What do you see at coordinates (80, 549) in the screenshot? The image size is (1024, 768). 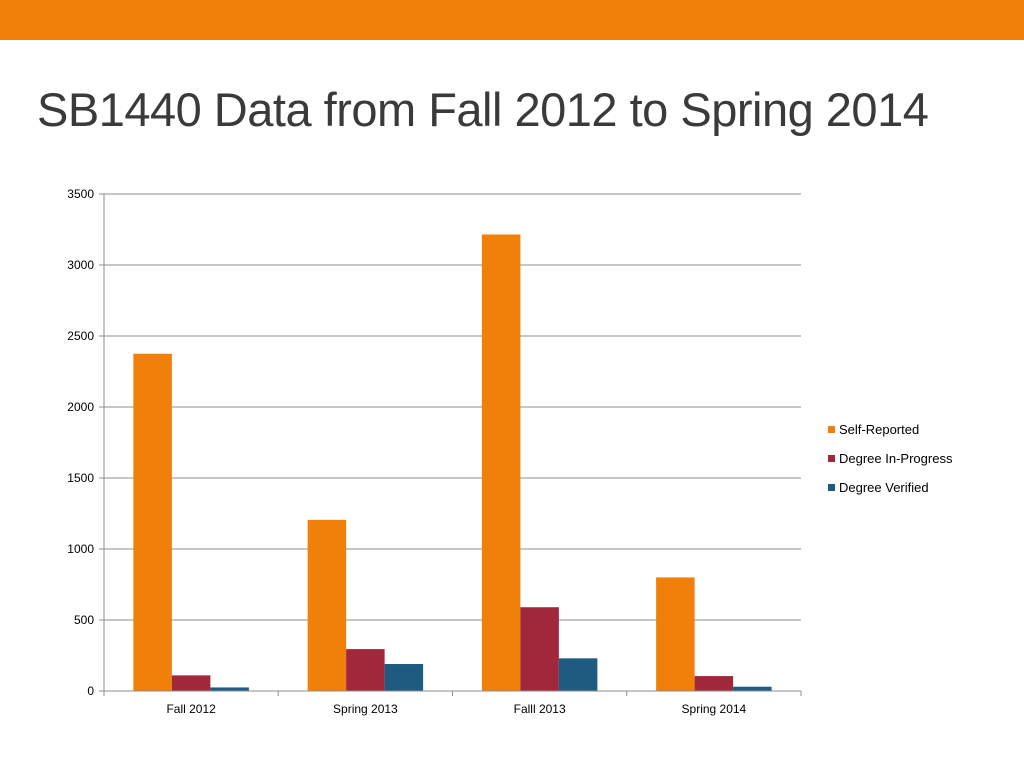 I see `y-tick-label: 1000` at bounding box center [80, 549].